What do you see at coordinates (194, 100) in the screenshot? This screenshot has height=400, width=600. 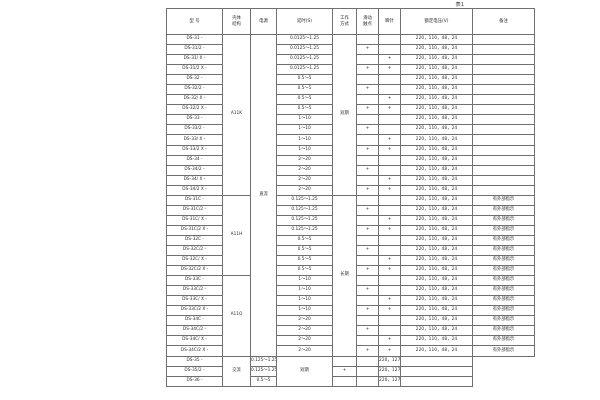 I see `cell-model: DS-32/ X -` at bounding box center [194, 100].